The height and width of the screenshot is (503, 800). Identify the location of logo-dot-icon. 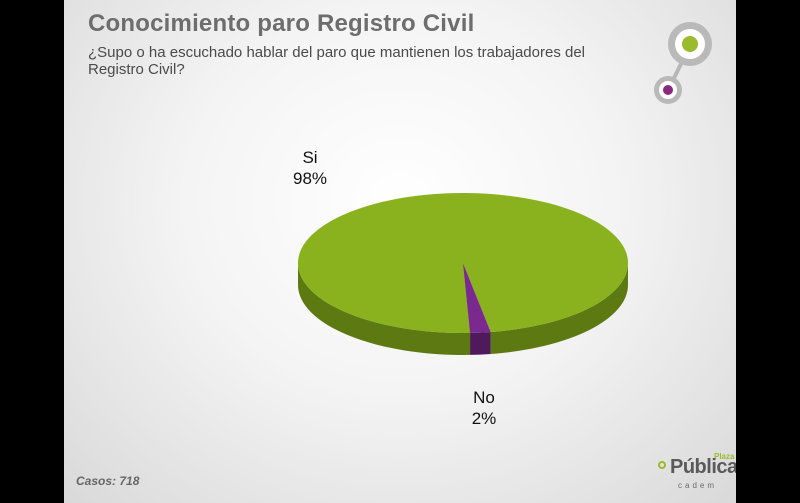
(662, 465).